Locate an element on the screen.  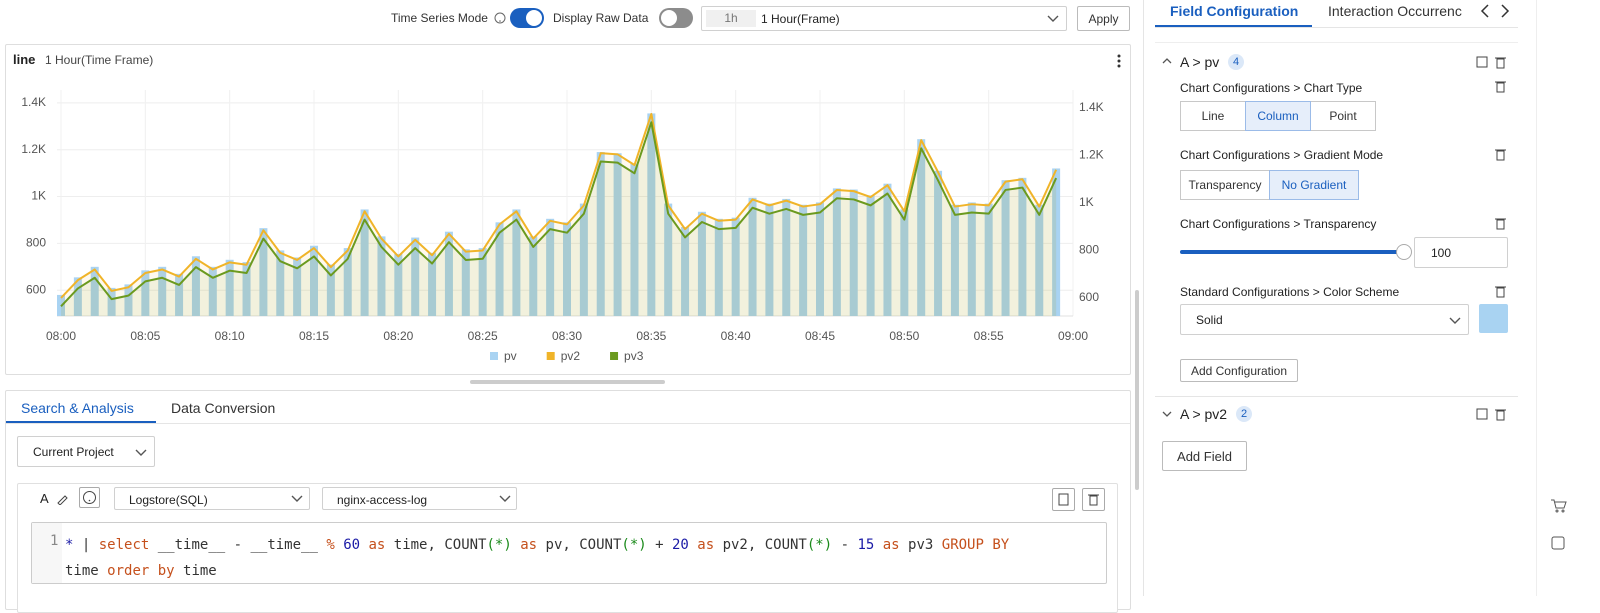
store-select: Logstore(SQL) is located at coordinates (212, 498).